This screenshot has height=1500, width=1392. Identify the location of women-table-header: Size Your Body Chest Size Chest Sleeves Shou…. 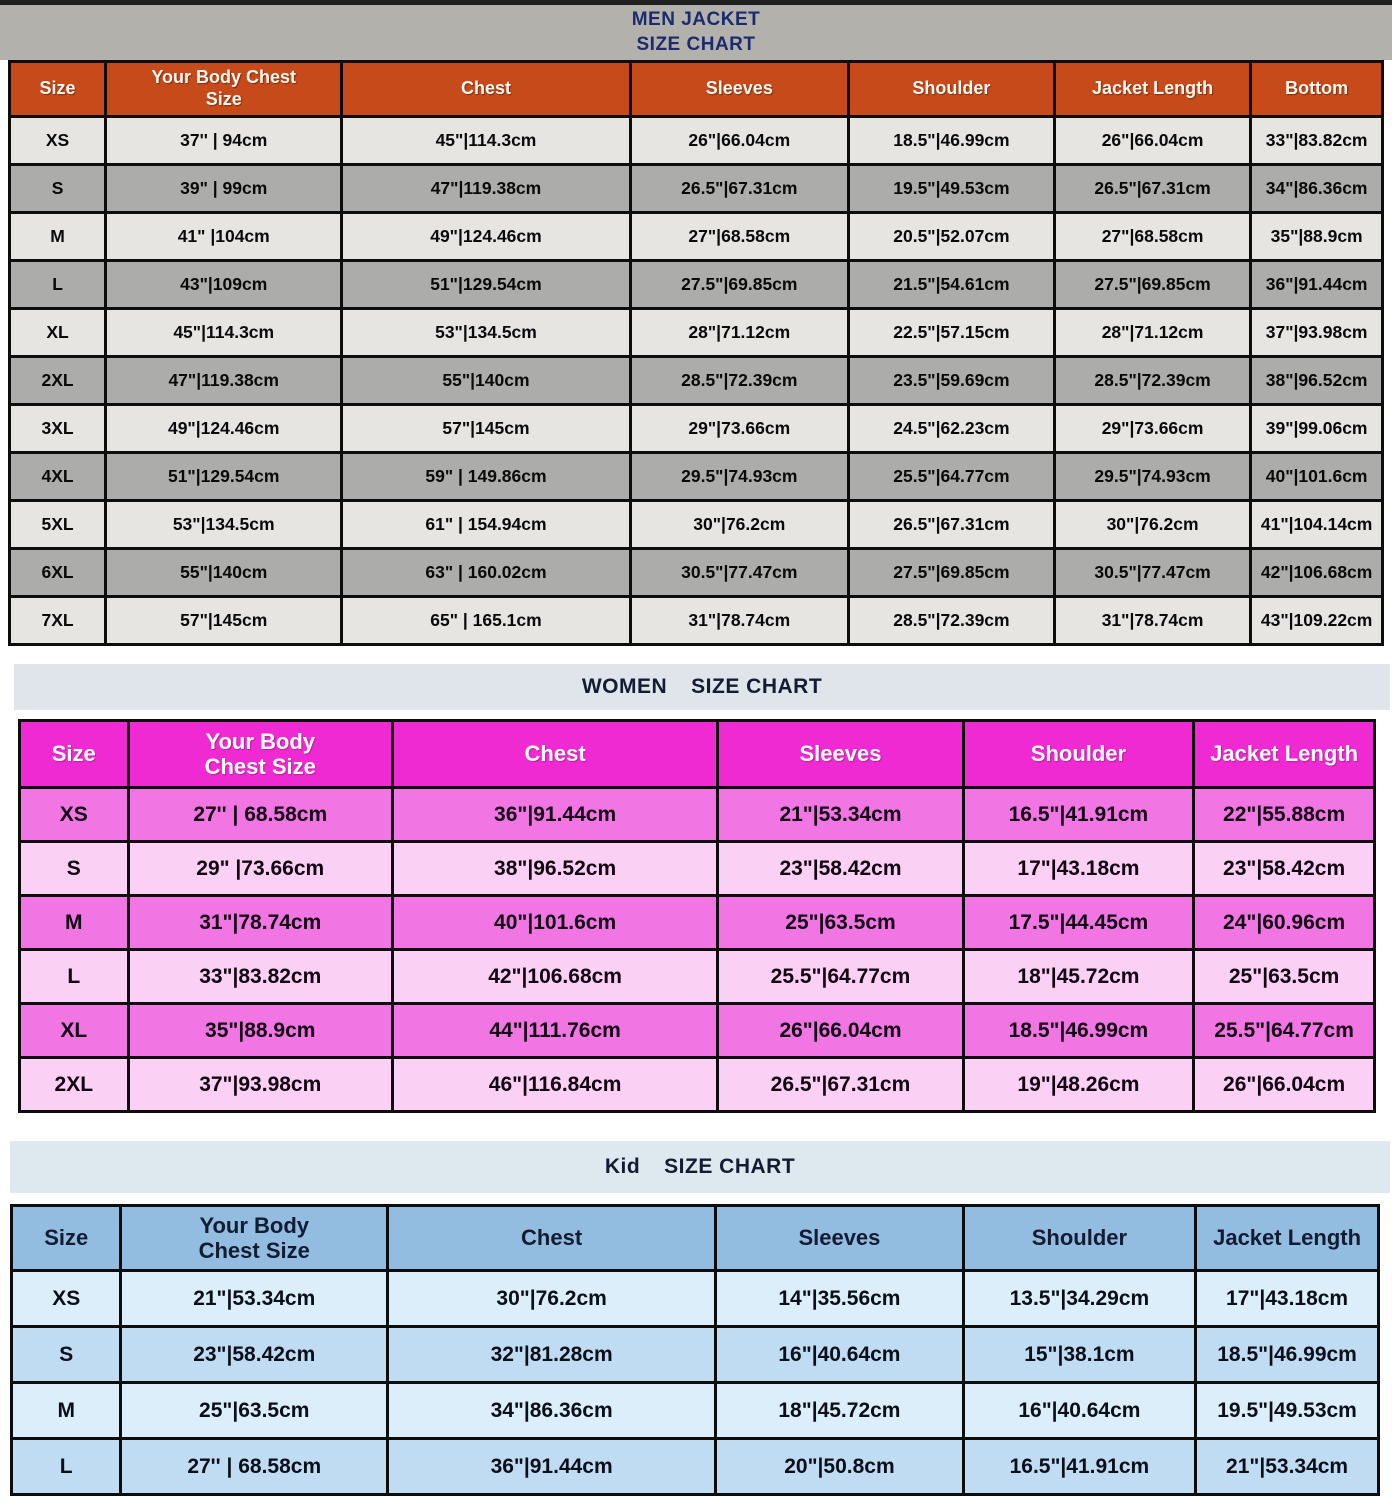
(697, 754).